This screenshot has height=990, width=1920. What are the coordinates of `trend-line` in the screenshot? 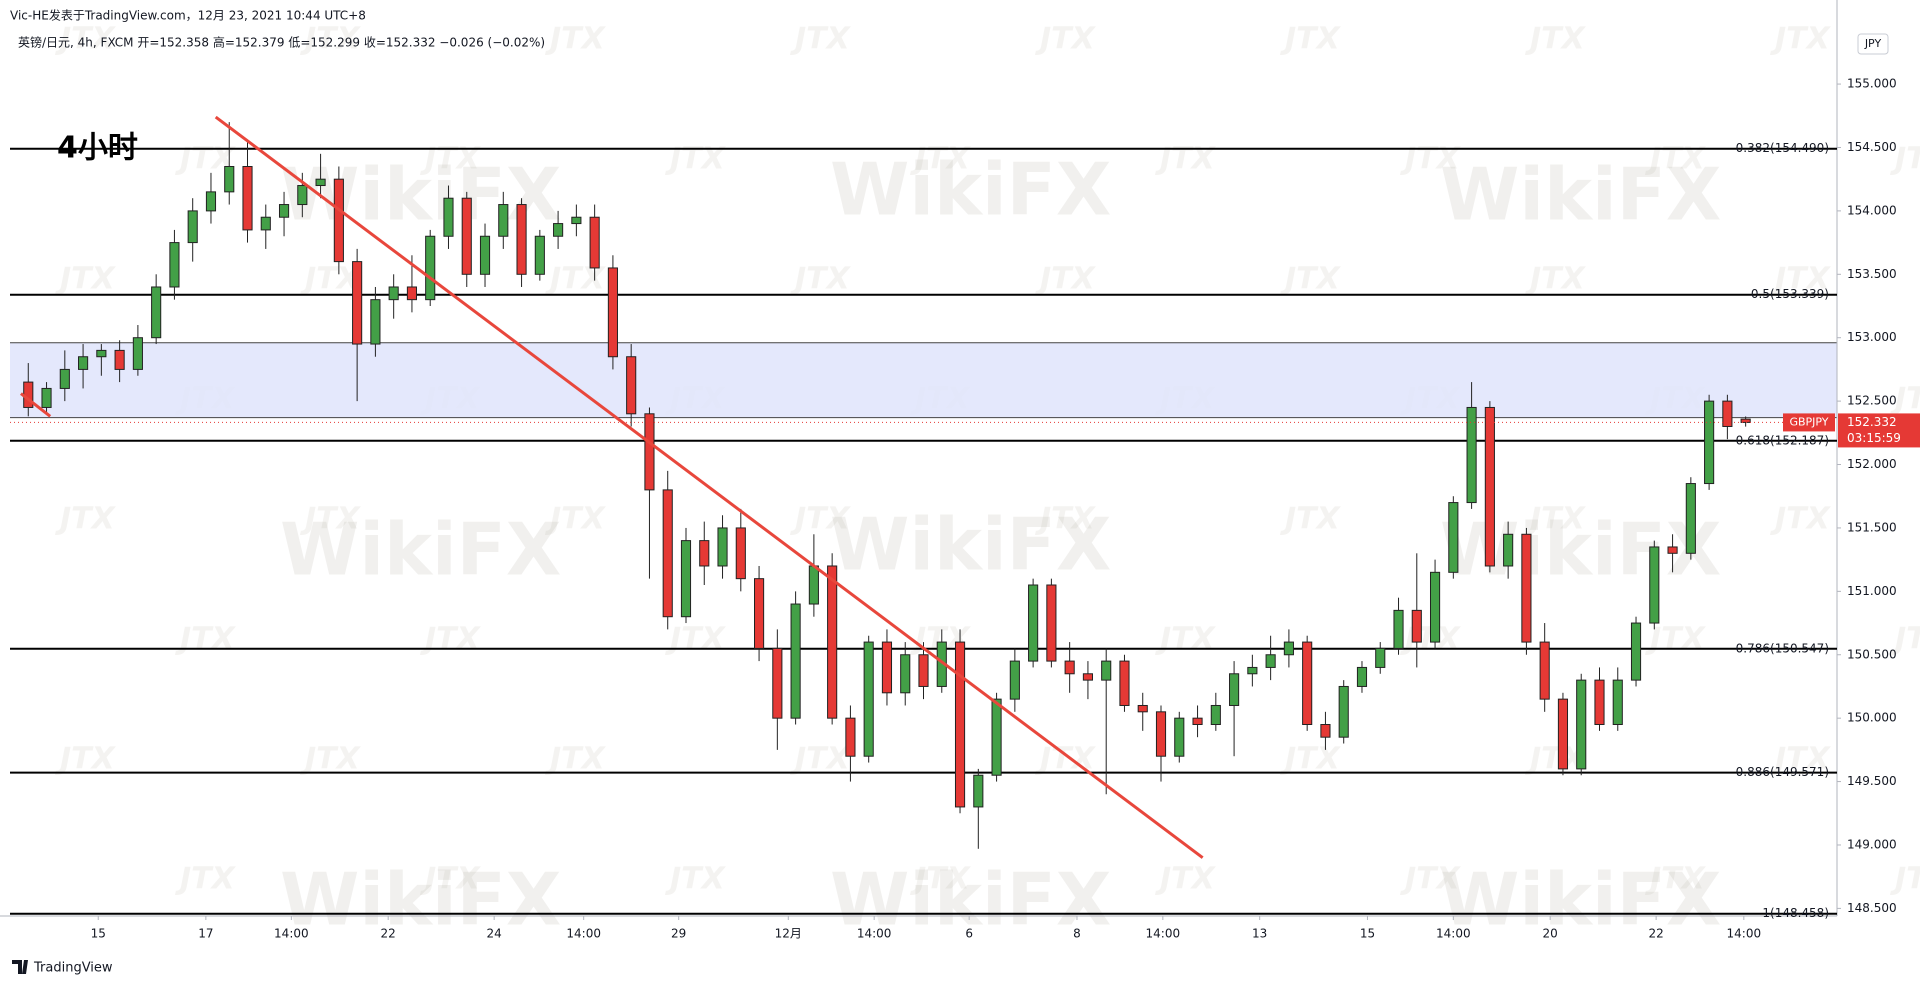 It's located at (36, 405).